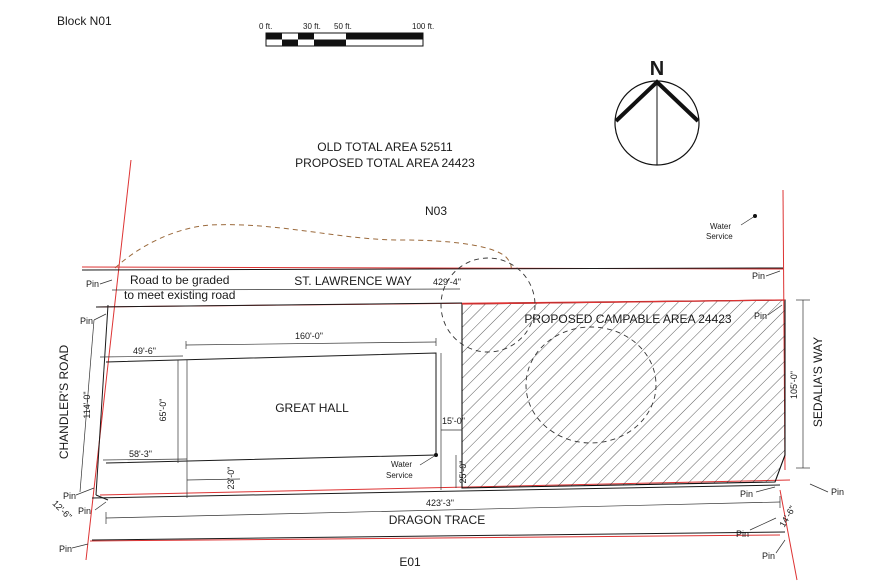  I want to click on water-service-south-line2: Service, so click(399, 475).